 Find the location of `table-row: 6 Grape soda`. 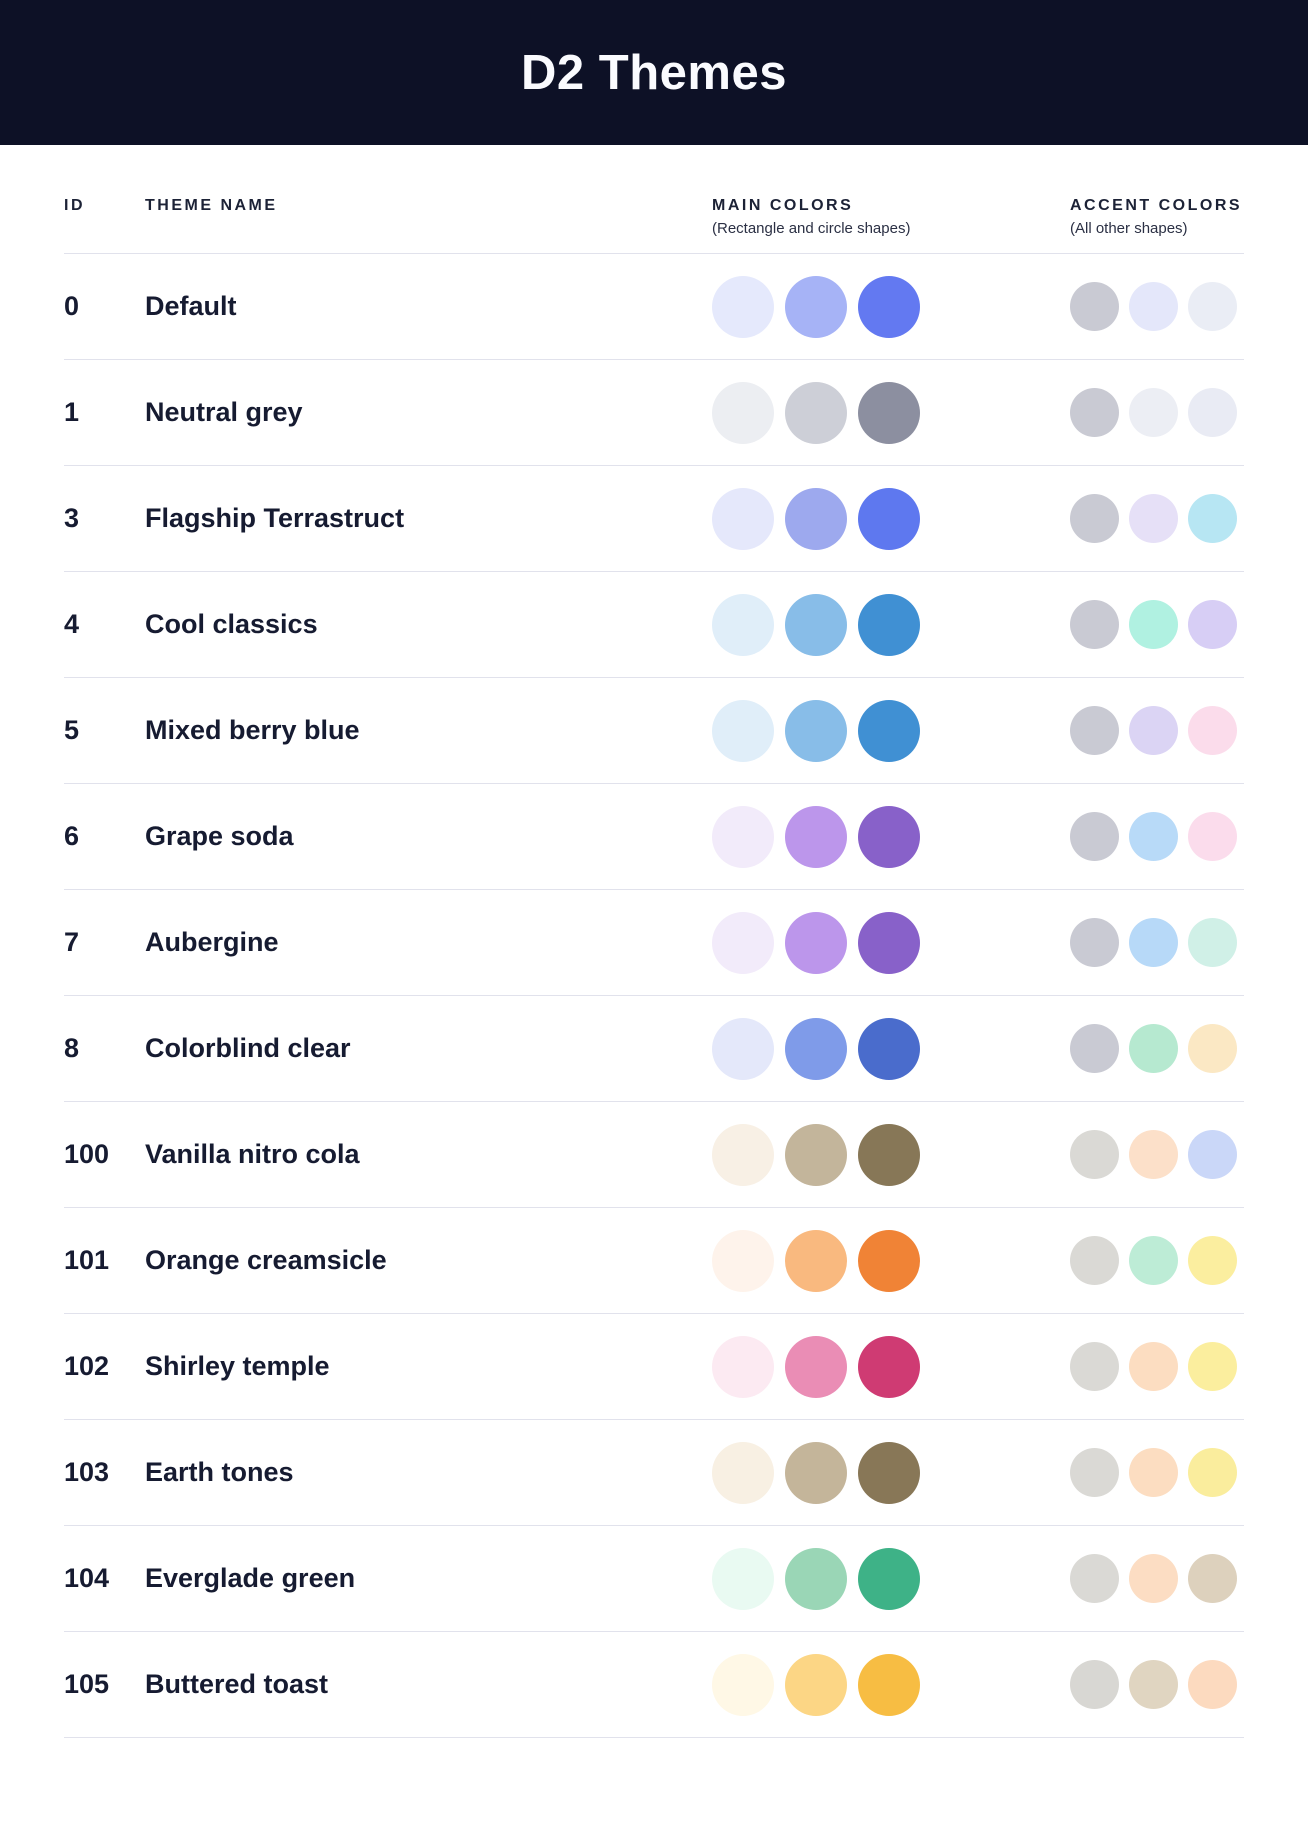

table-row: 6 Grape soda is located at coordinates (654, 837).